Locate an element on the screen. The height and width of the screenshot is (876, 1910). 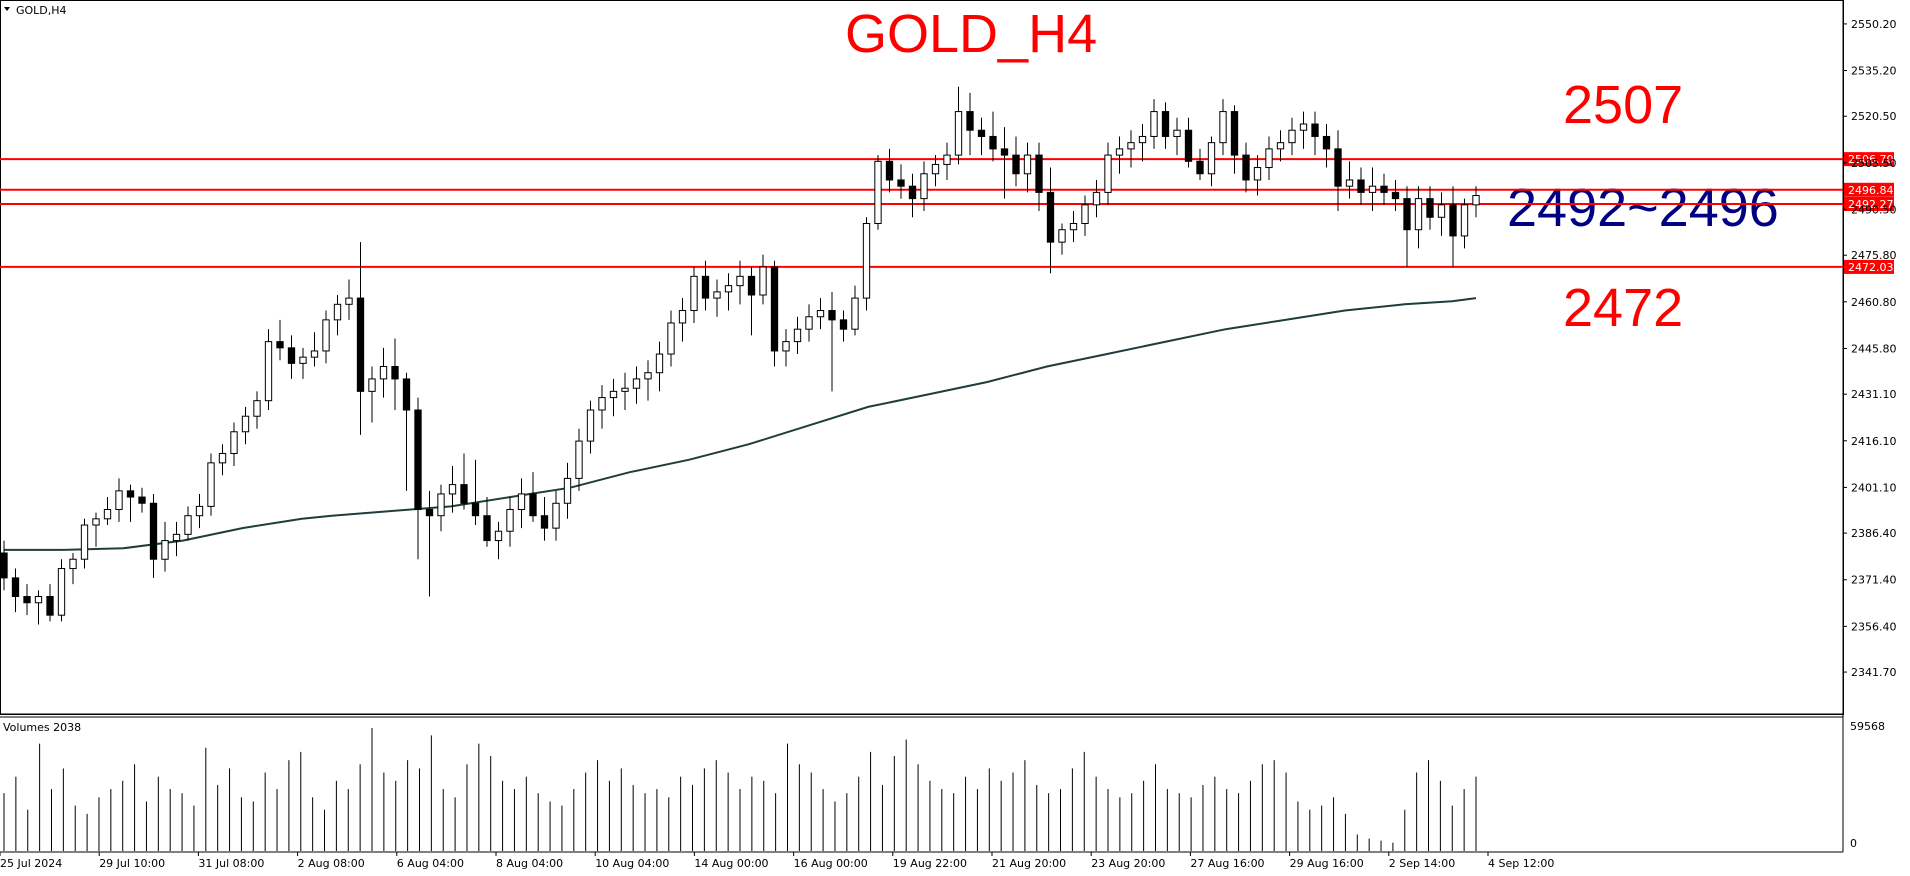
price-tick-label: 2535.20 is located at coordinates (1874, 71).